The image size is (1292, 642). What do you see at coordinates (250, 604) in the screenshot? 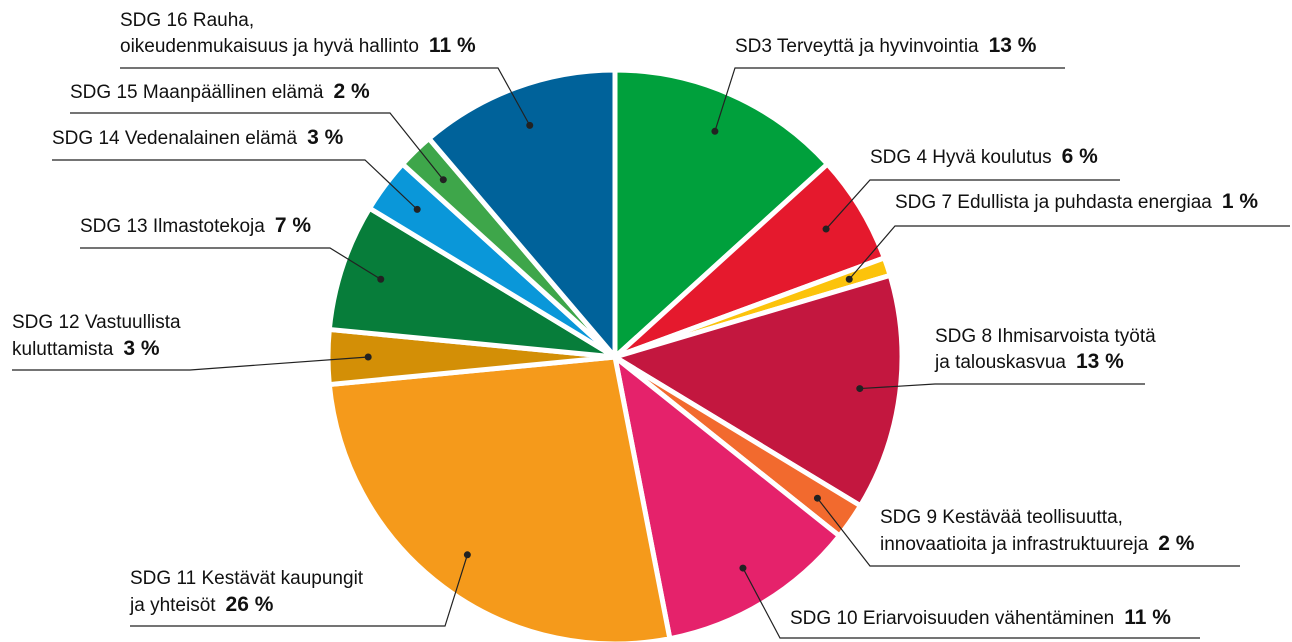
I see `value-label: 26 %` at bounding box center [250, 604].